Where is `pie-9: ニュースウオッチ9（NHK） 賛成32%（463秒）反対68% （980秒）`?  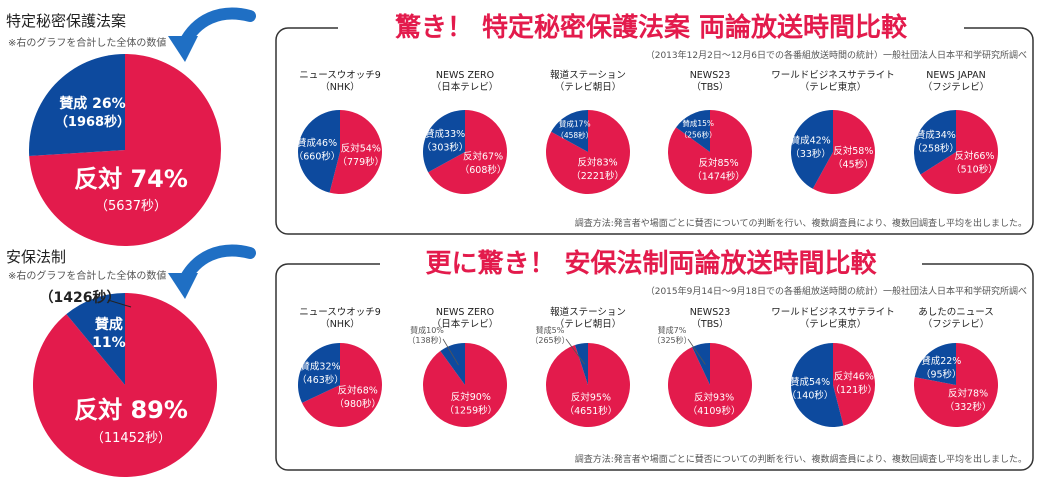
pie-9: ニュースウオッチ9（NHK） 賛成32%（463秒）反対68% （980秒） is located at coordinates (339, 367).